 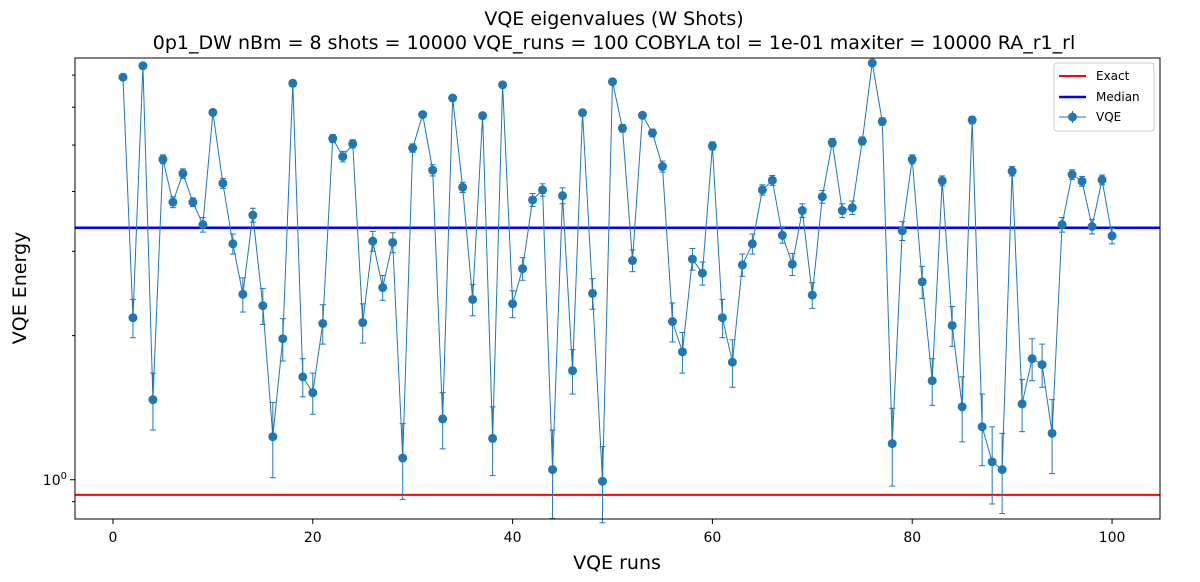 What do you see at coordinates (313, 538) in the screenshot?
I see `x-tick-label: 20` at bounding box center [313, 538].